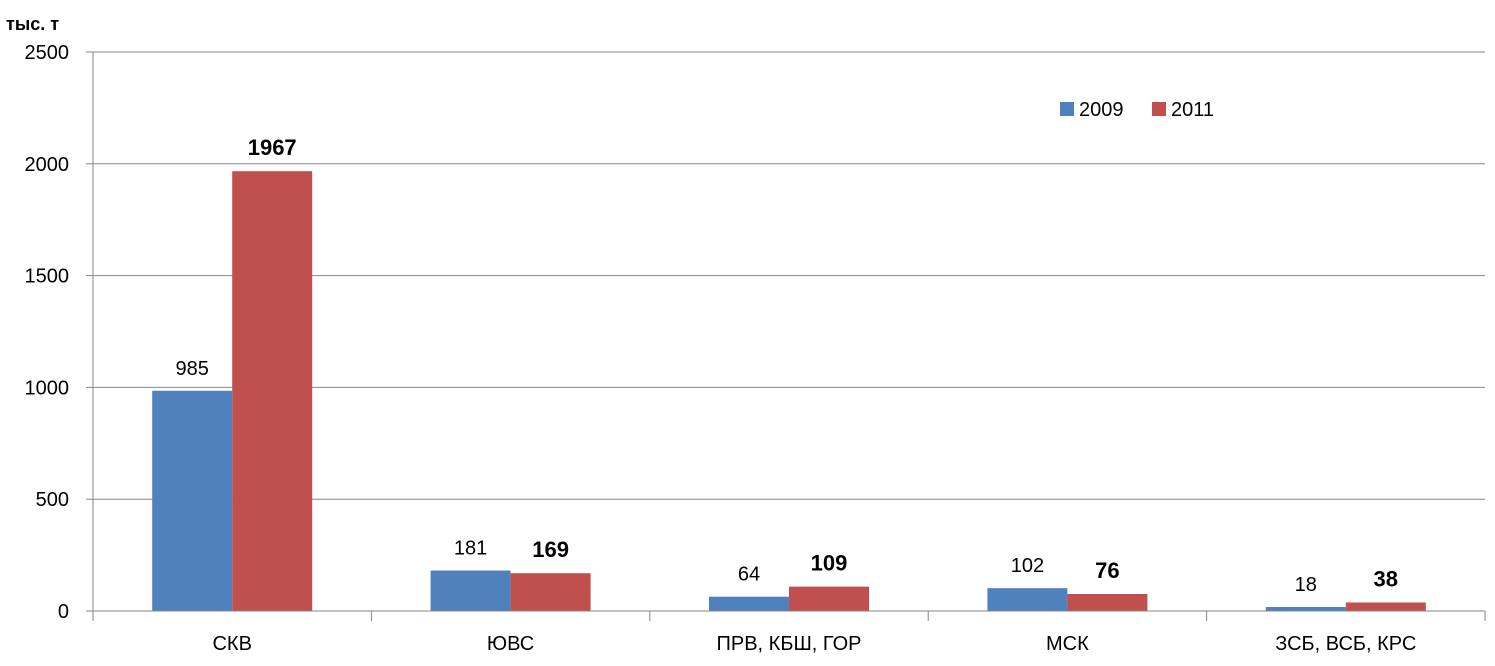  What do you see at coordinates (1101, 110) in the screenshot?
I see `legend-label-2009: 2009` at bounding box center [1101, 110].